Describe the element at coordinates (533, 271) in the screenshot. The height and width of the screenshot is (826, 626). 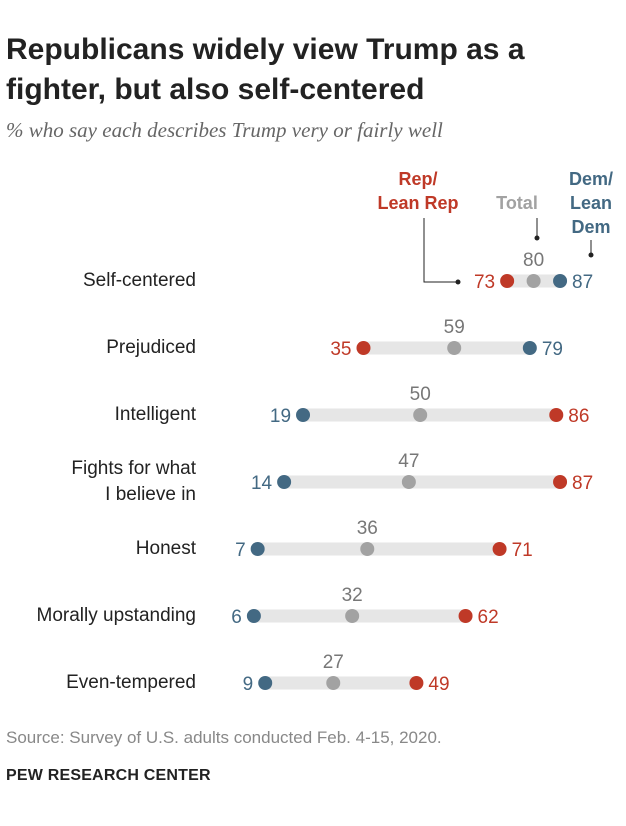
I see `chart-row: 80 73 87` at that location.